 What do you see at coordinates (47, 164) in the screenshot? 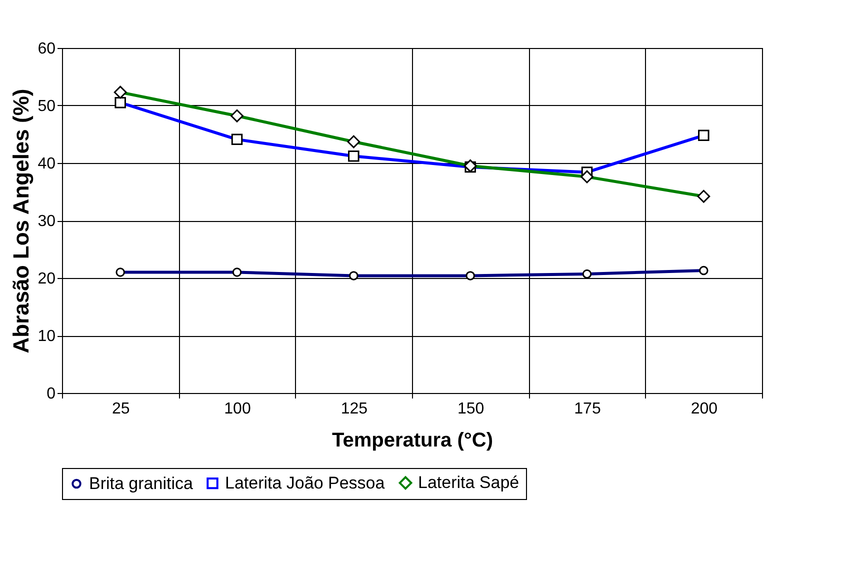
I see `y-tick-label: 40` at bounding box center [47, 164].